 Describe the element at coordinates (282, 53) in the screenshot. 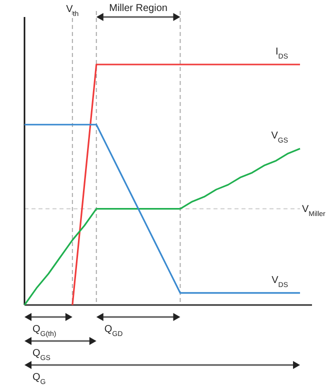

I see `series-label: I$_{DS}$` at that location.